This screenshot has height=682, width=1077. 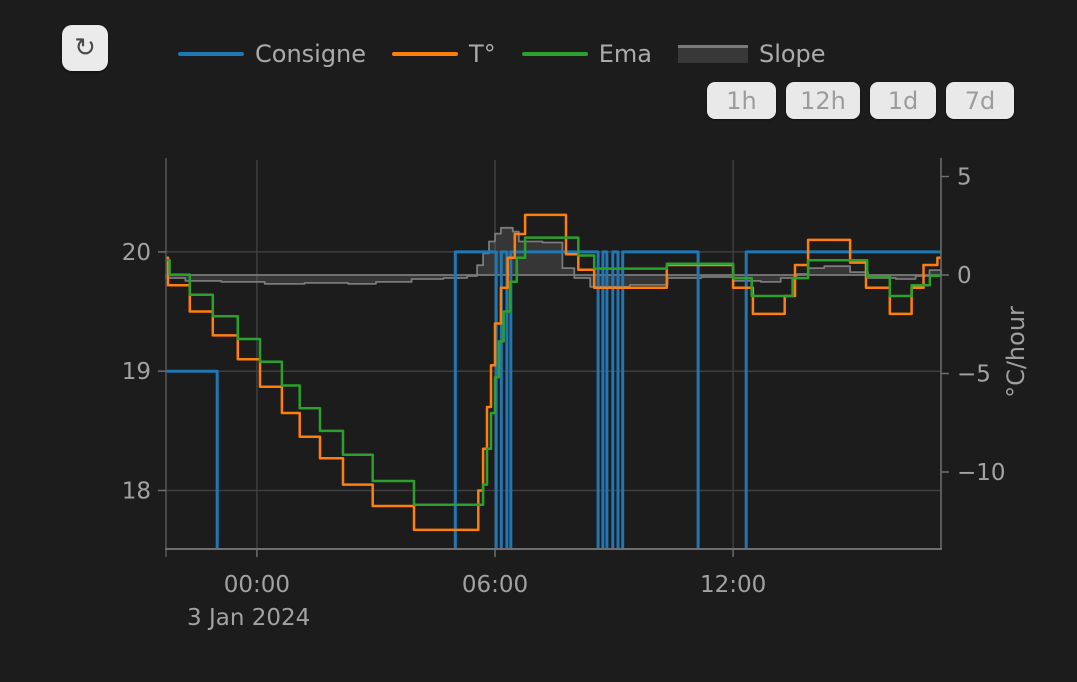 I want to click on left-y-tick-label: 19, so click(x=136, y=372).